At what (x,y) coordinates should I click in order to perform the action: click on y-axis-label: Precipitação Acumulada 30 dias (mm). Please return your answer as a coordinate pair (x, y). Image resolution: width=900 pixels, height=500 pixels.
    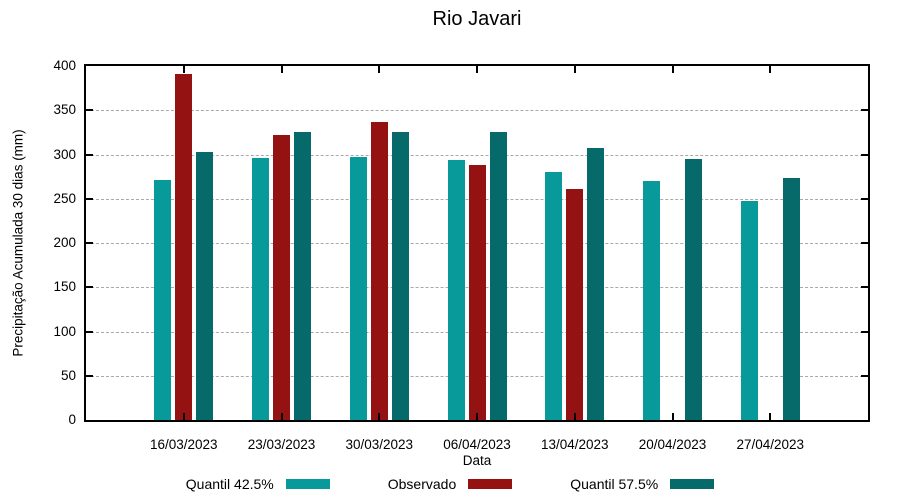
    Looking at the image, I should click on (18, 243).